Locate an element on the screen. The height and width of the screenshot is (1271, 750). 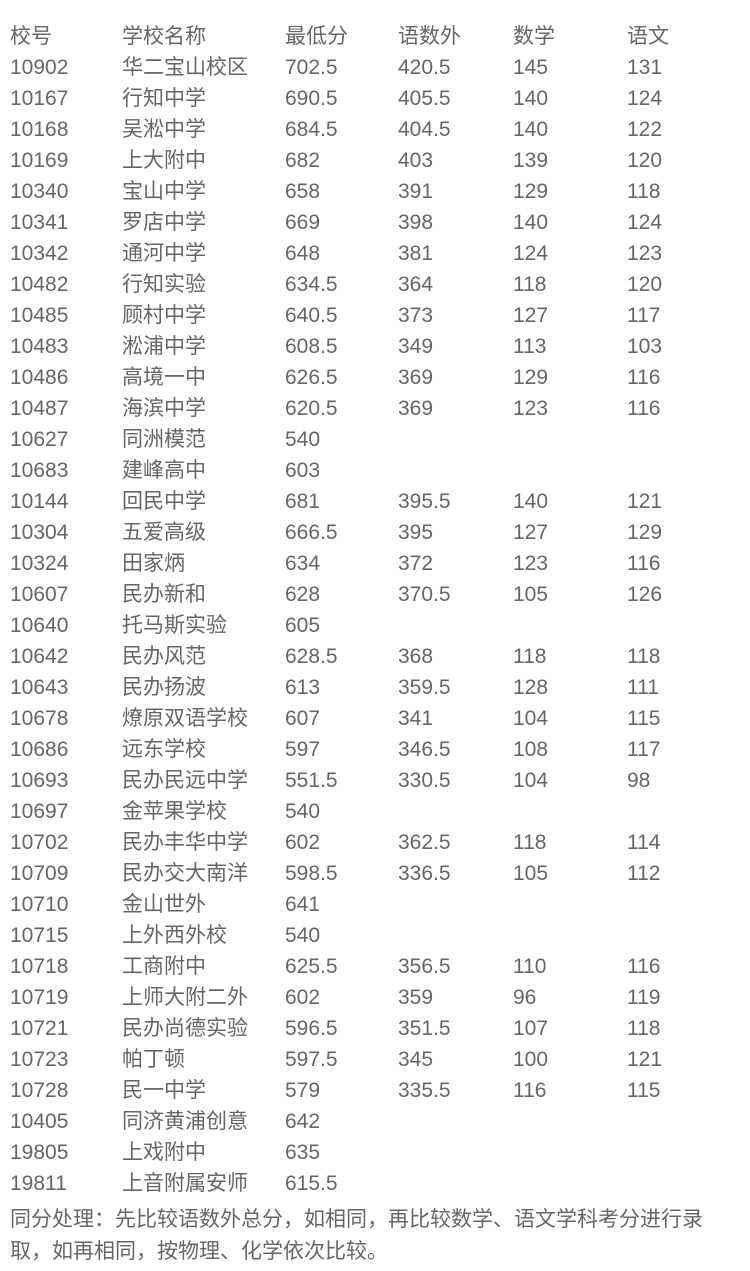
table-cell-chinese: 126 is located at coordinates (645, 594).